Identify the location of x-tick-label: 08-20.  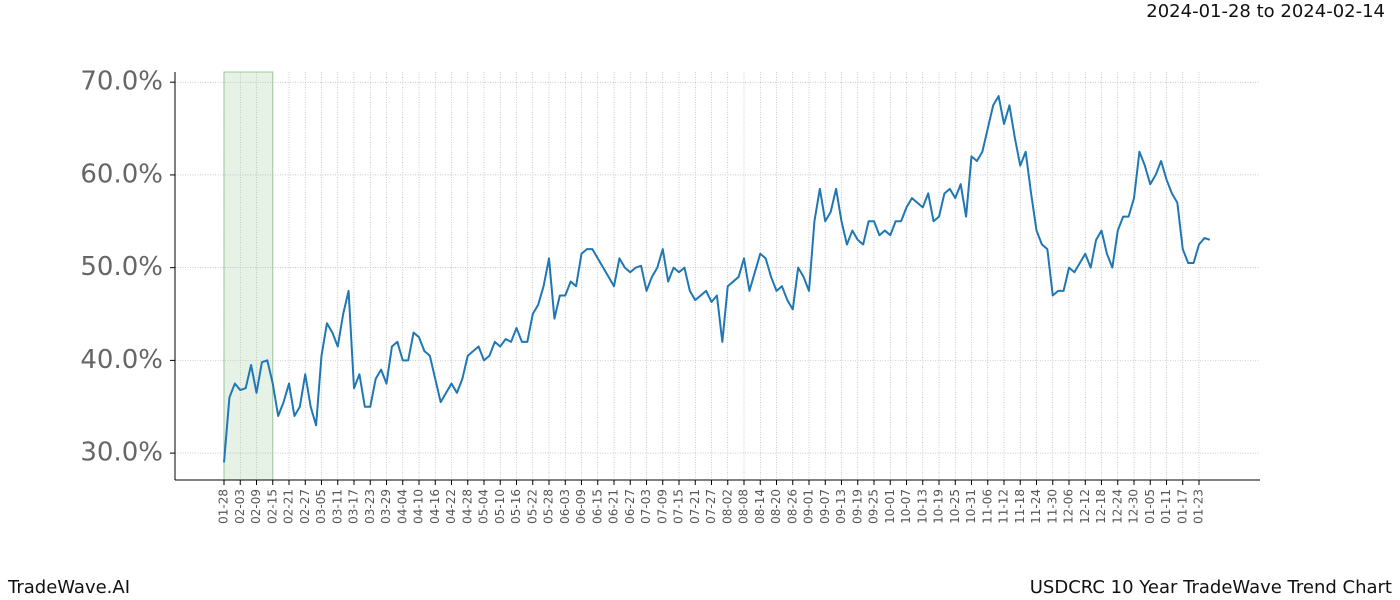
(776, 506).